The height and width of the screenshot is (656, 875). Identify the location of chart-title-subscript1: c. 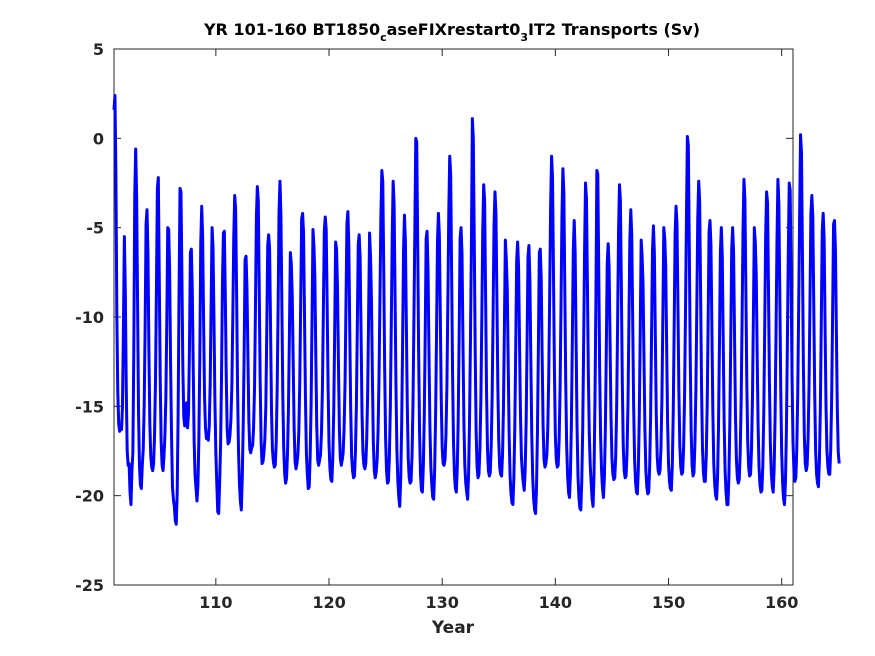
(383, 37).